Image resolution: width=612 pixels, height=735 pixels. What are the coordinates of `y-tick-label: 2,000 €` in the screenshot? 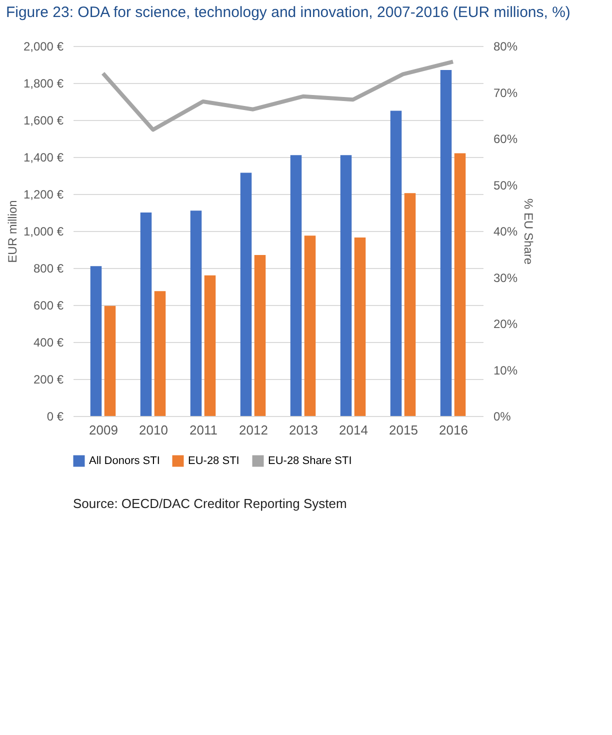 It's located at (43, 47).